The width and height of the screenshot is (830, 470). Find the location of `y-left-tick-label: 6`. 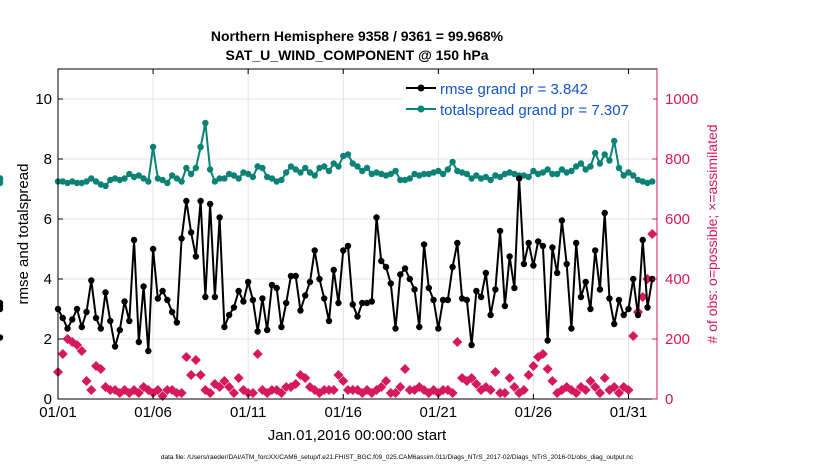

y-left-tick-label: 6 is located at coordinates (48, 219).